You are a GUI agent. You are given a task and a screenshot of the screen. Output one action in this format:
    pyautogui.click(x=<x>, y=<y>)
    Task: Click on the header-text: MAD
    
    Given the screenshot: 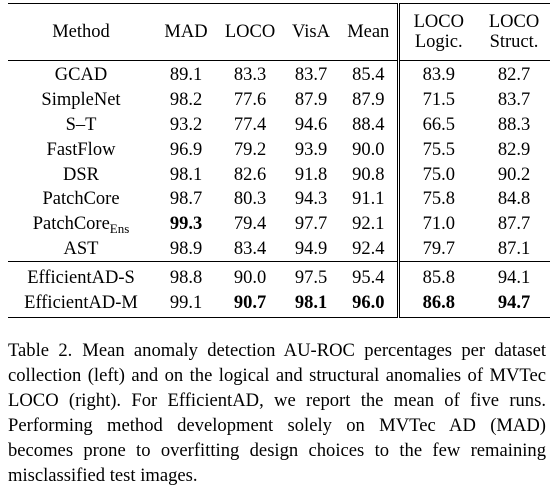 What is the action you would take?
    pyautogui.click(x=186, y=32)
    